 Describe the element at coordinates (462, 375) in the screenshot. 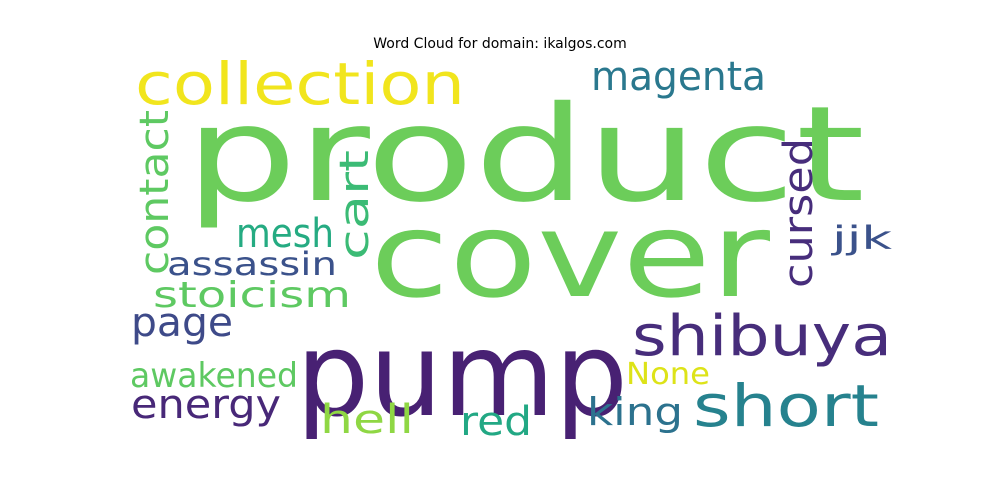

I see `word-pump: pump` at that location.